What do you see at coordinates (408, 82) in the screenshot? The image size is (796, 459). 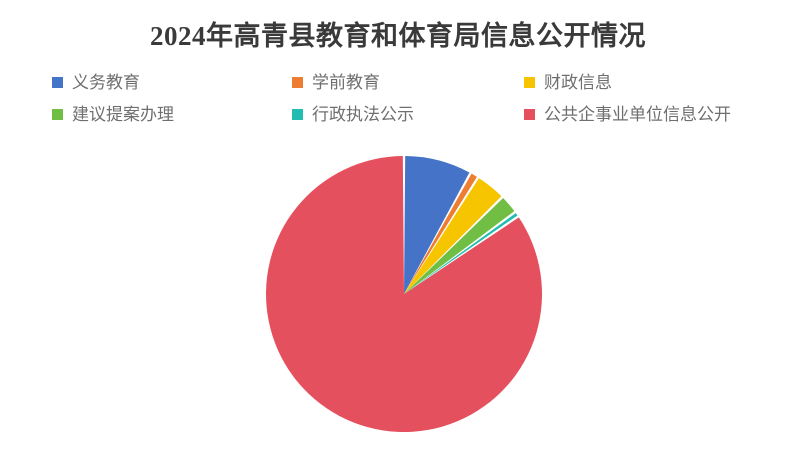 I see `legend-item: 学前教育` at bounding box center [408, 82].